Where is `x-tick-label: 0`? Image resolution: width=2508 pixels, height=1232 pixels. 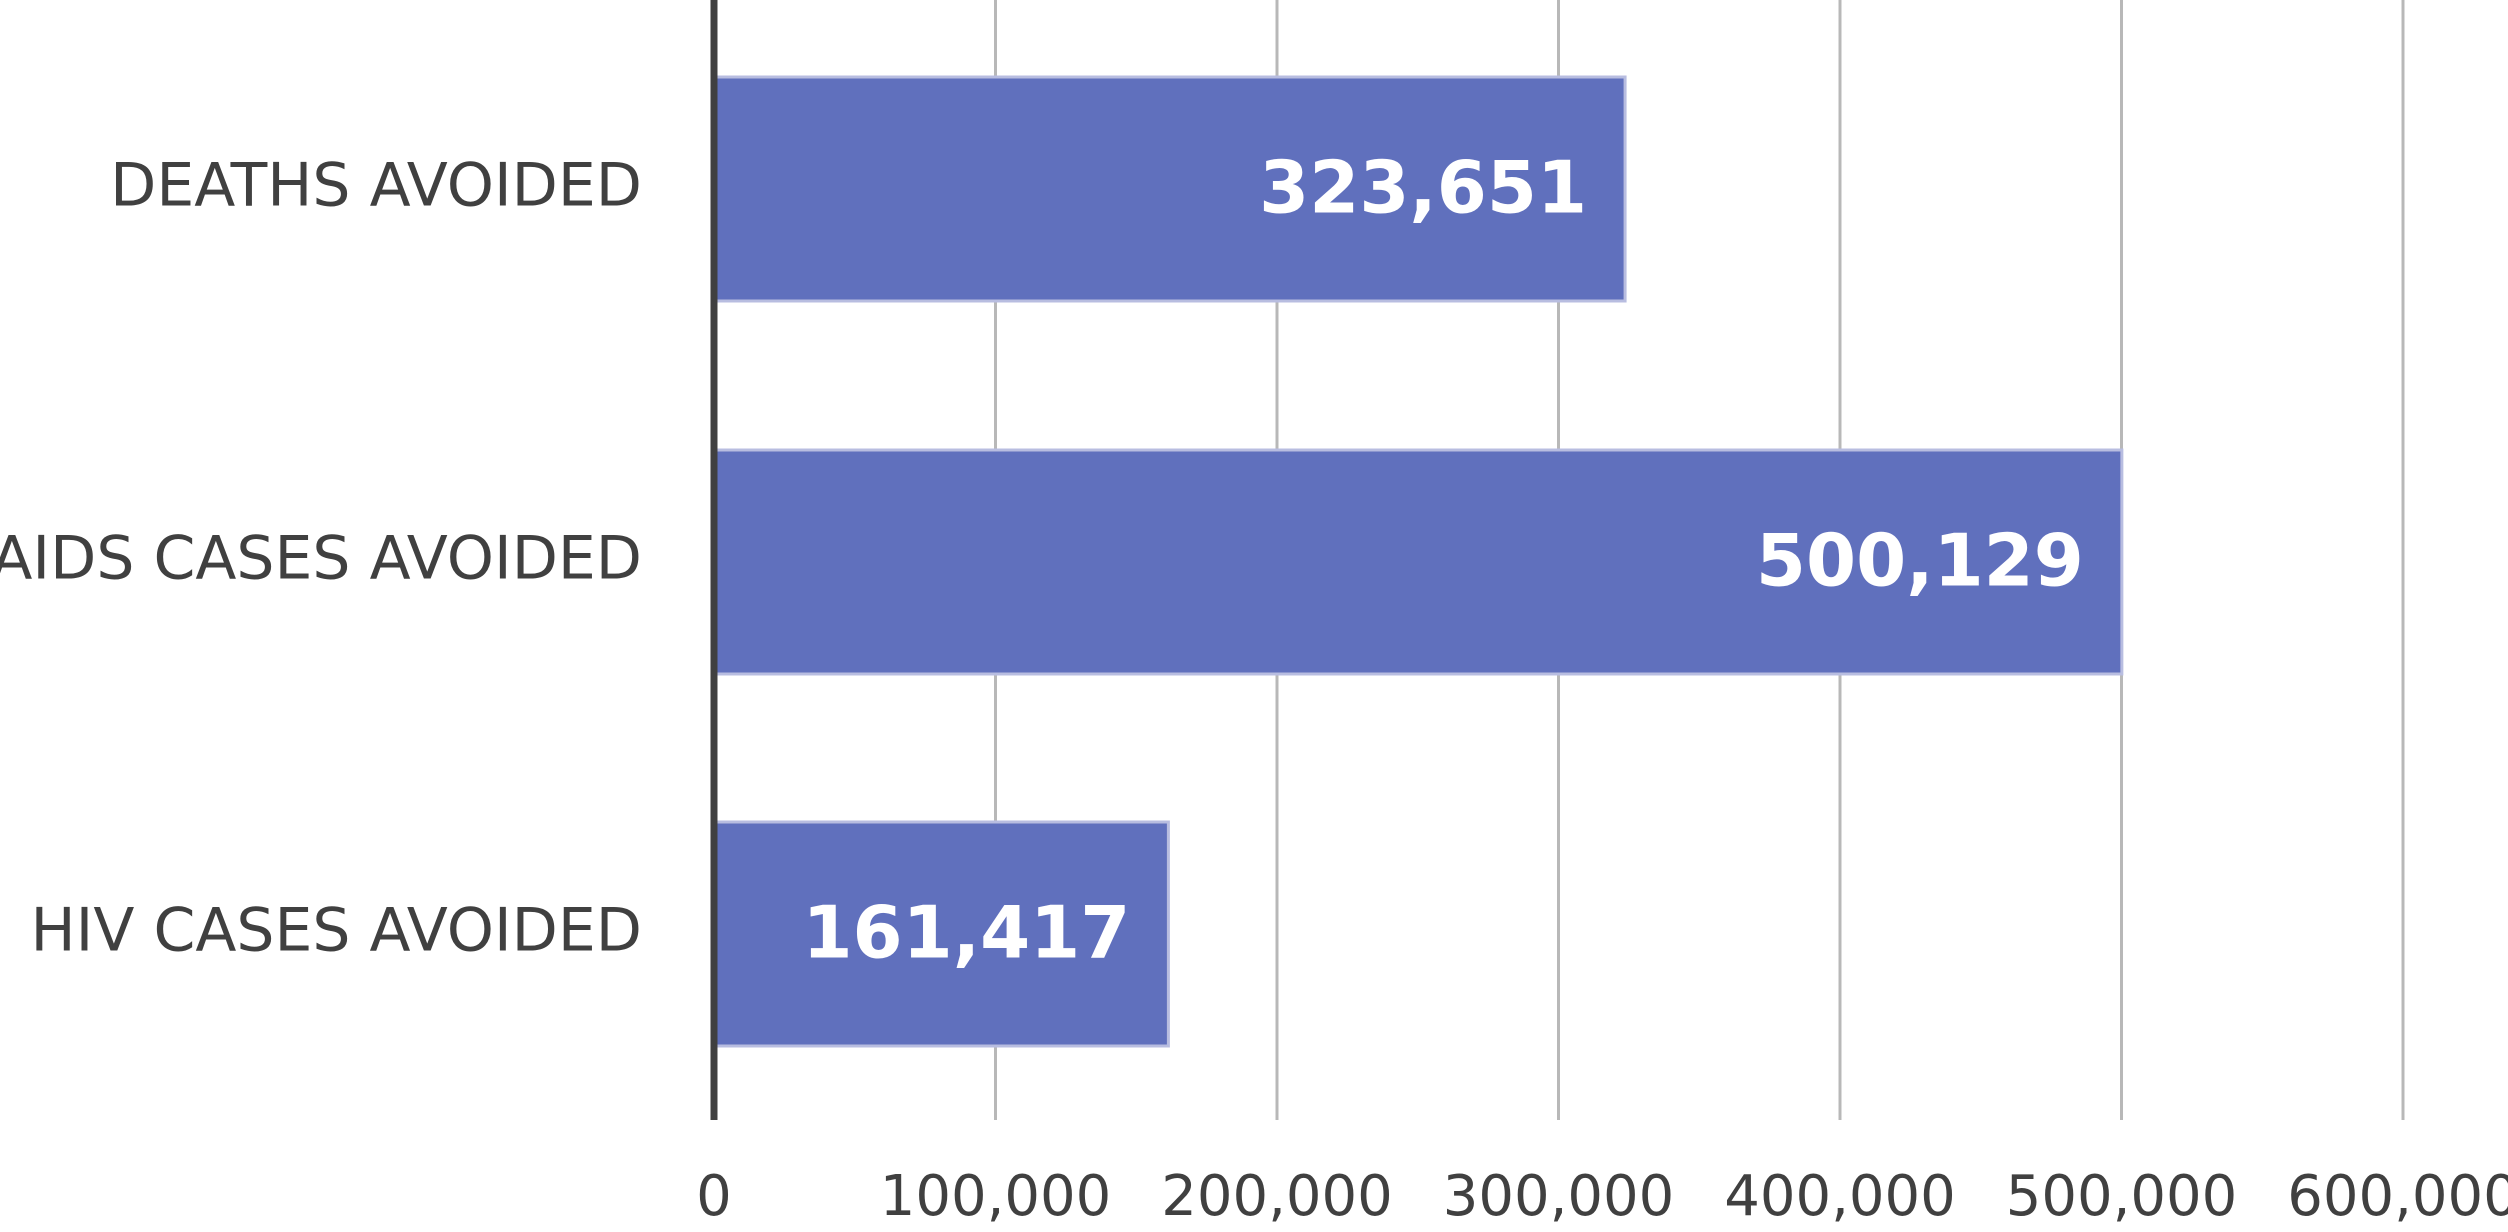 x-tick-label: 0 is located at coordinates (714, 1196).